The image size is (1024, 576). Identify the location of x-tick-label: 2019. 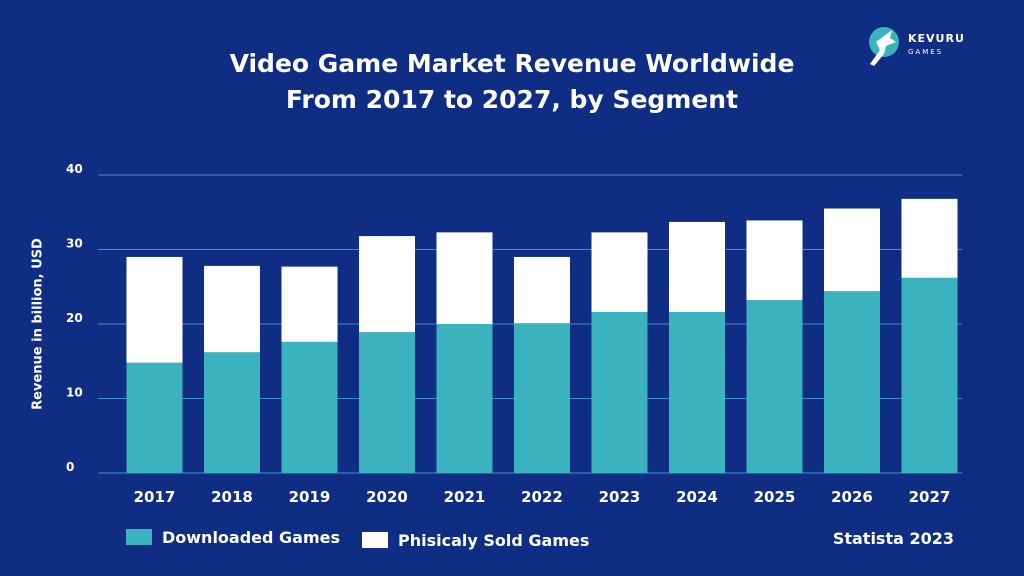
(310, 497).